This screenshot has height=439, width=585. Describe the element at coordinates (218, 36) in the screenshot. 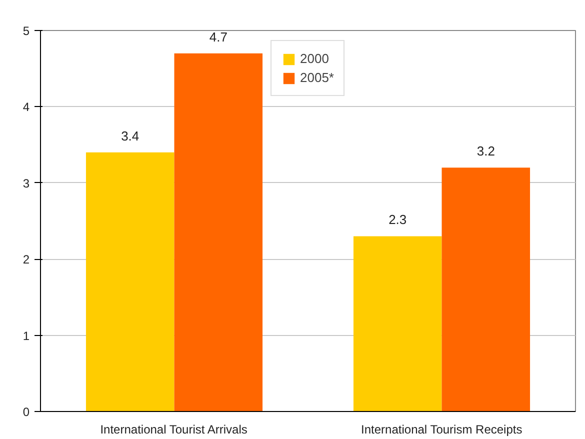

I see `data-label: 4.7` at that location.